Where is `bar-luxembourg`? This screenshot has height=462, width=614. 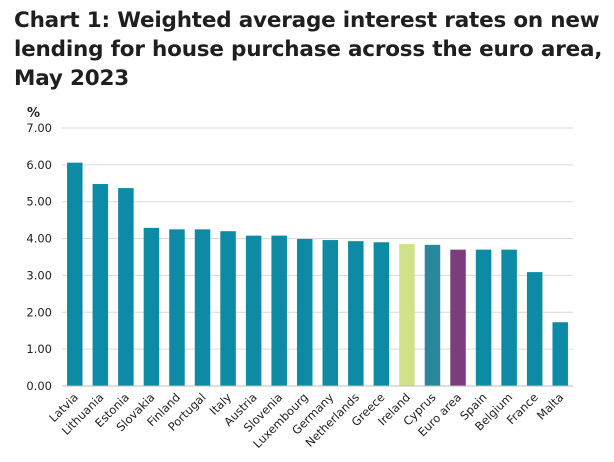 bar-luxembourg is located at coordinates (304, 312).